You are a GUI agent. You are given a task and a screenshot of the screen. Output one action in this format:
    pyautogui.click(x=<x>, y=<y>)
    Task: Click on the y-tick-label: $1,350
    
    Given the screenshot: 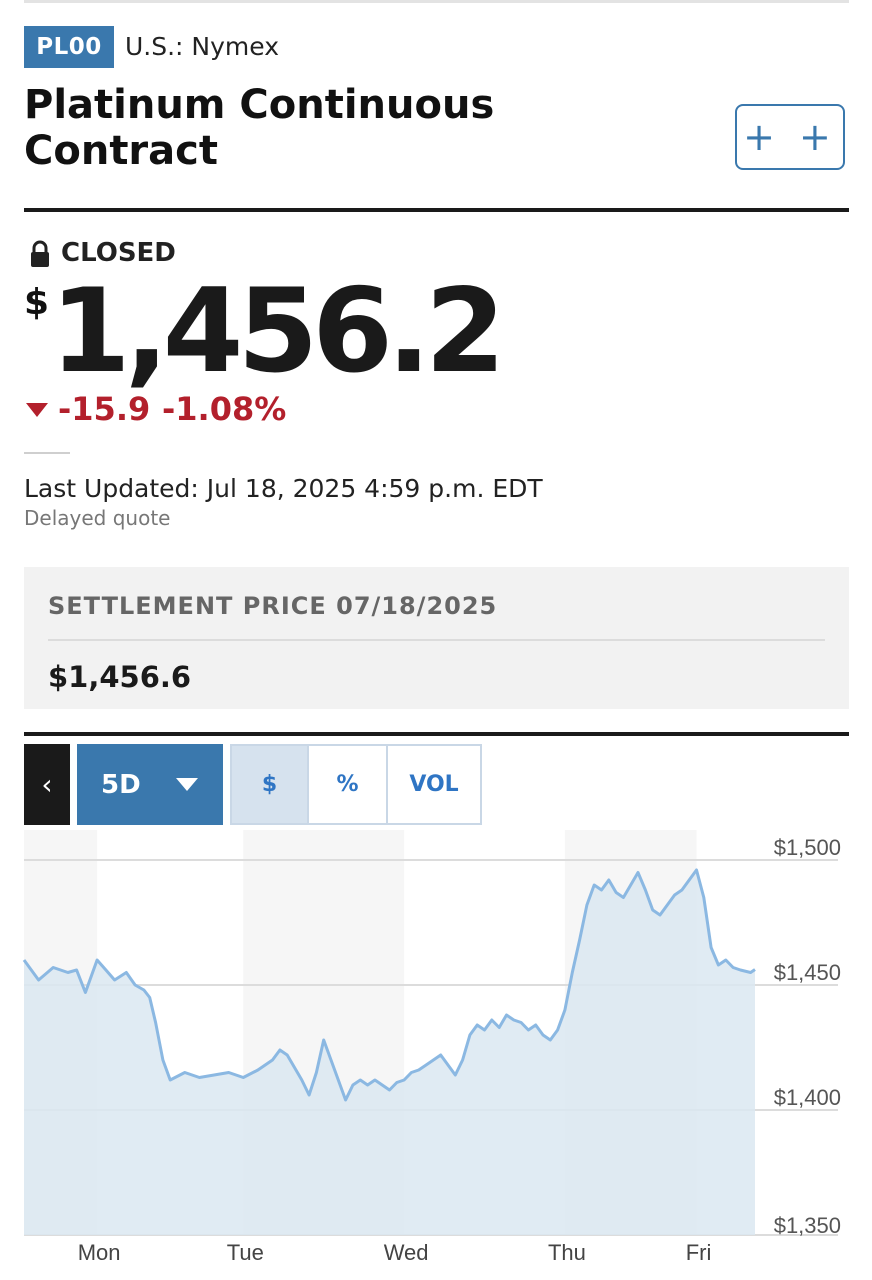 What is the action you would take?
    pyautogui.click(x=807, y=1225)
    